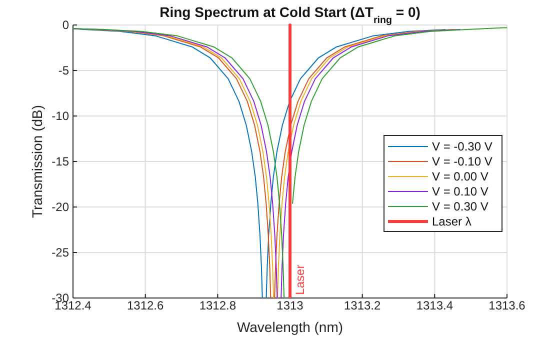 The image size is (560, 337). I want to click on legend-label: V = 0.10 V, so click(460, 191).